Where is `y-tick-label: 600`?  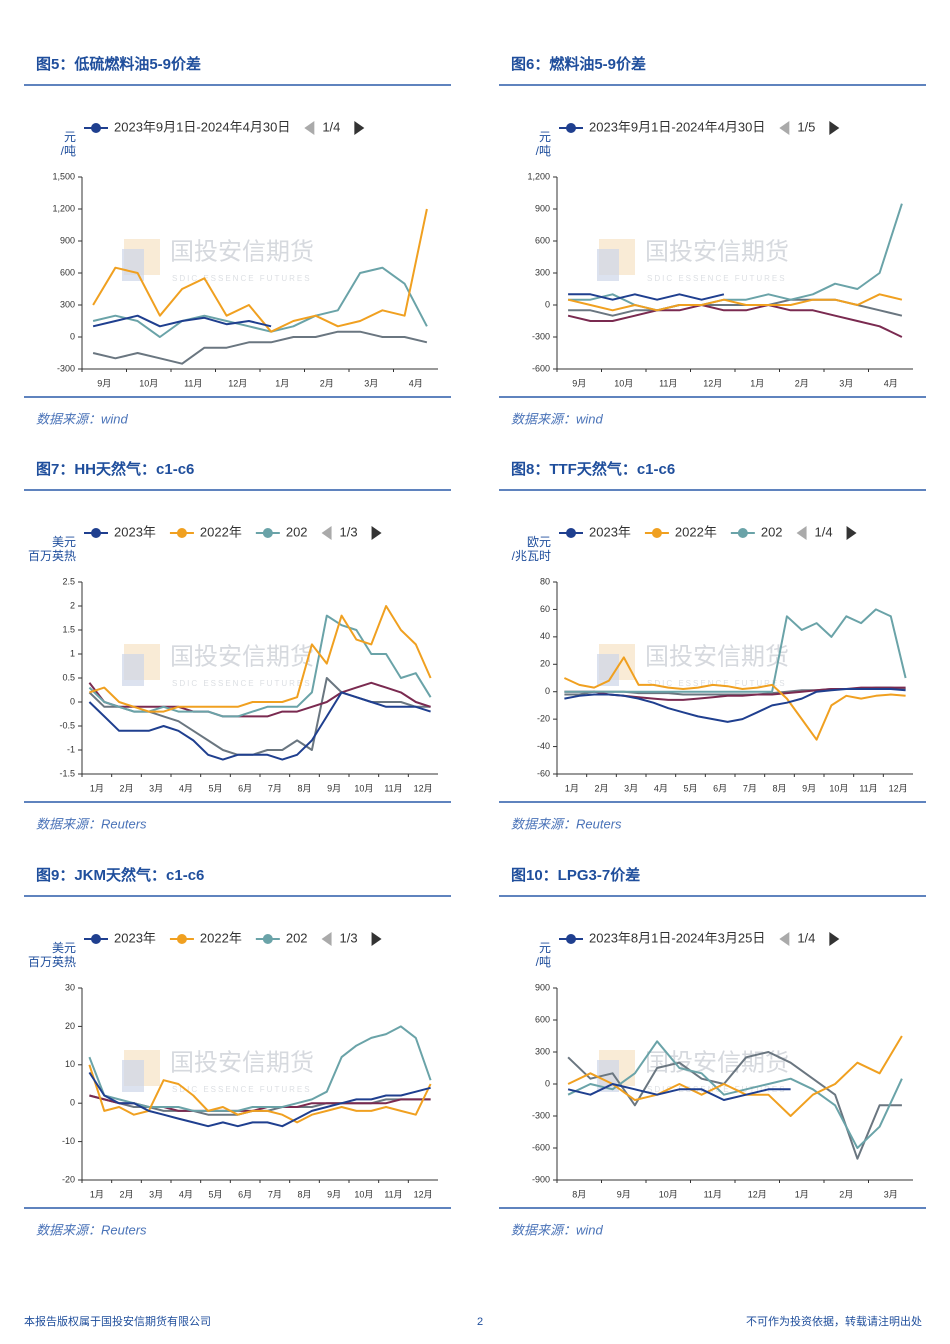
y-tick-label: 600 is located at coordinates (542, 1019).